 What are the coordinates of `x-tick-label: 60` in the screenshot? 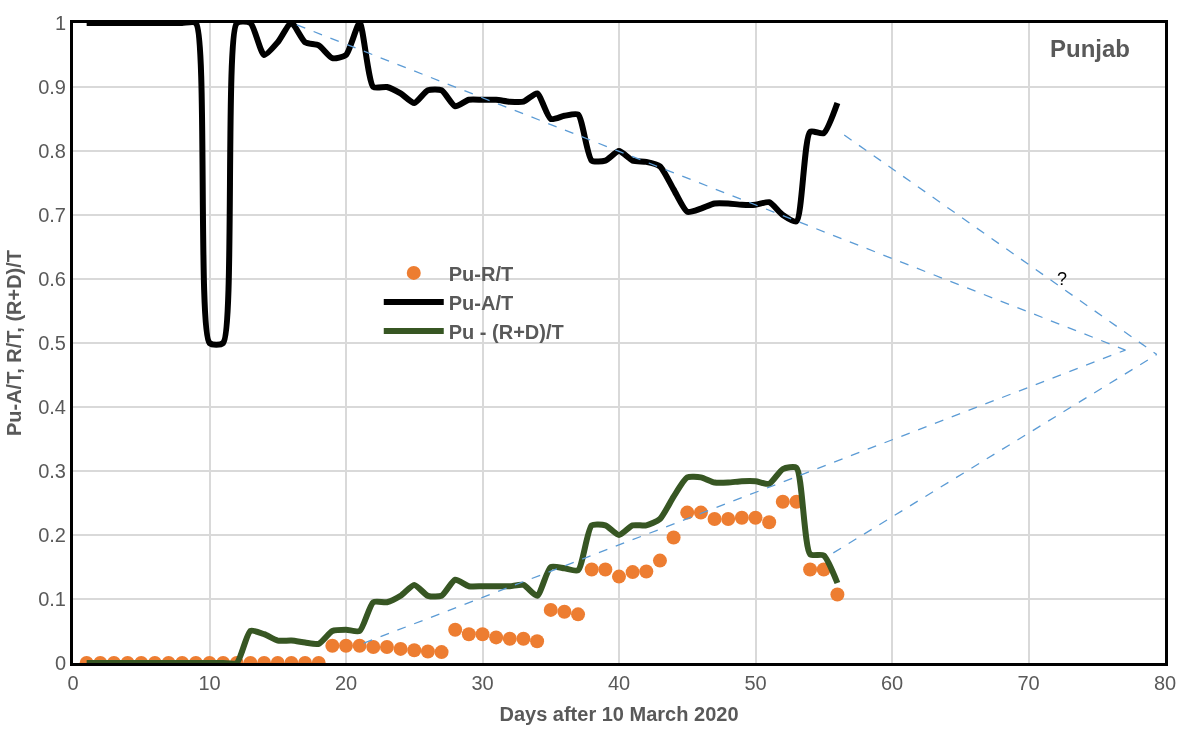 It's located at (892, 683).